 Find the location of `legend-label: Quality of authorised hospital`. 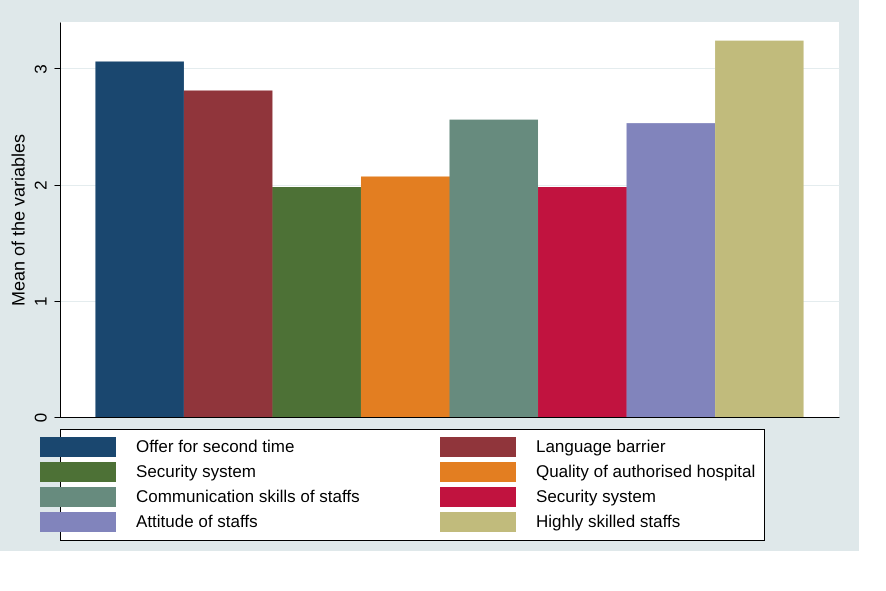

legend-label: Quality of authorised hospital is located at coordinates (646, 471).